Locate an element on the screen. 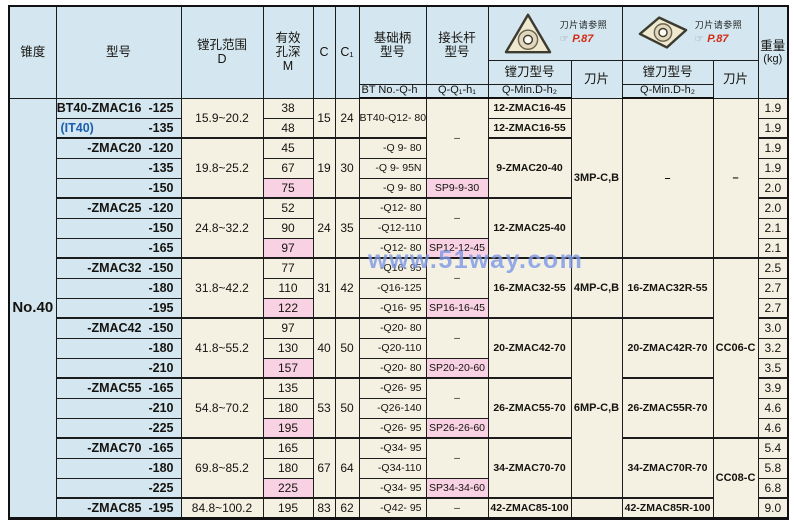 The height and width of the screenshot is (524, 794). cell-c1: 62 is located at coordinates (347, 508).